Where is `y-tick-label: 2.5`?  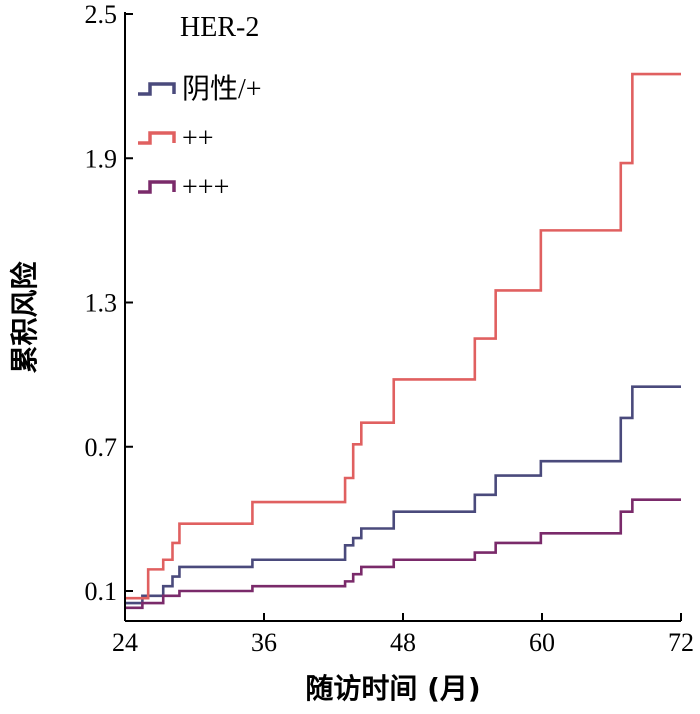
y-tick-label: 2.5 is located at coordinates (101, 14).